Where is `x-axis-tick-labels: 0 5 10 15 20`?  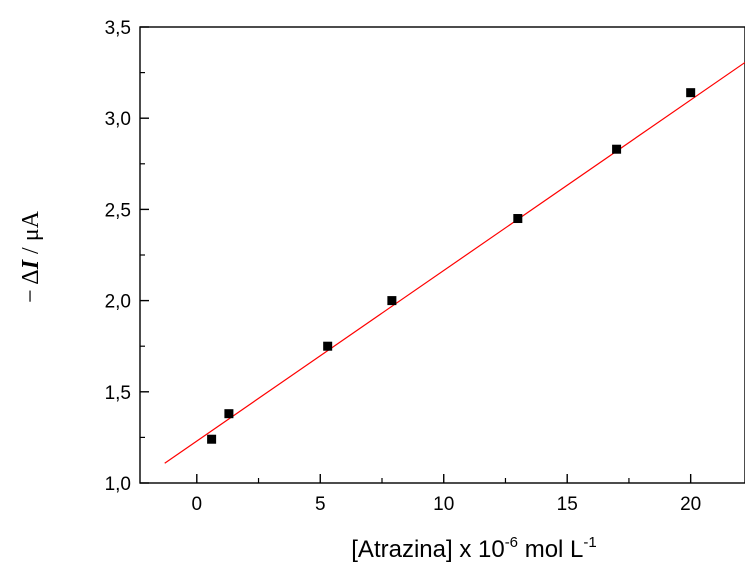 x-axis-tick-labels: 0 5 10 15 20 is located at coordinates (447, 504).